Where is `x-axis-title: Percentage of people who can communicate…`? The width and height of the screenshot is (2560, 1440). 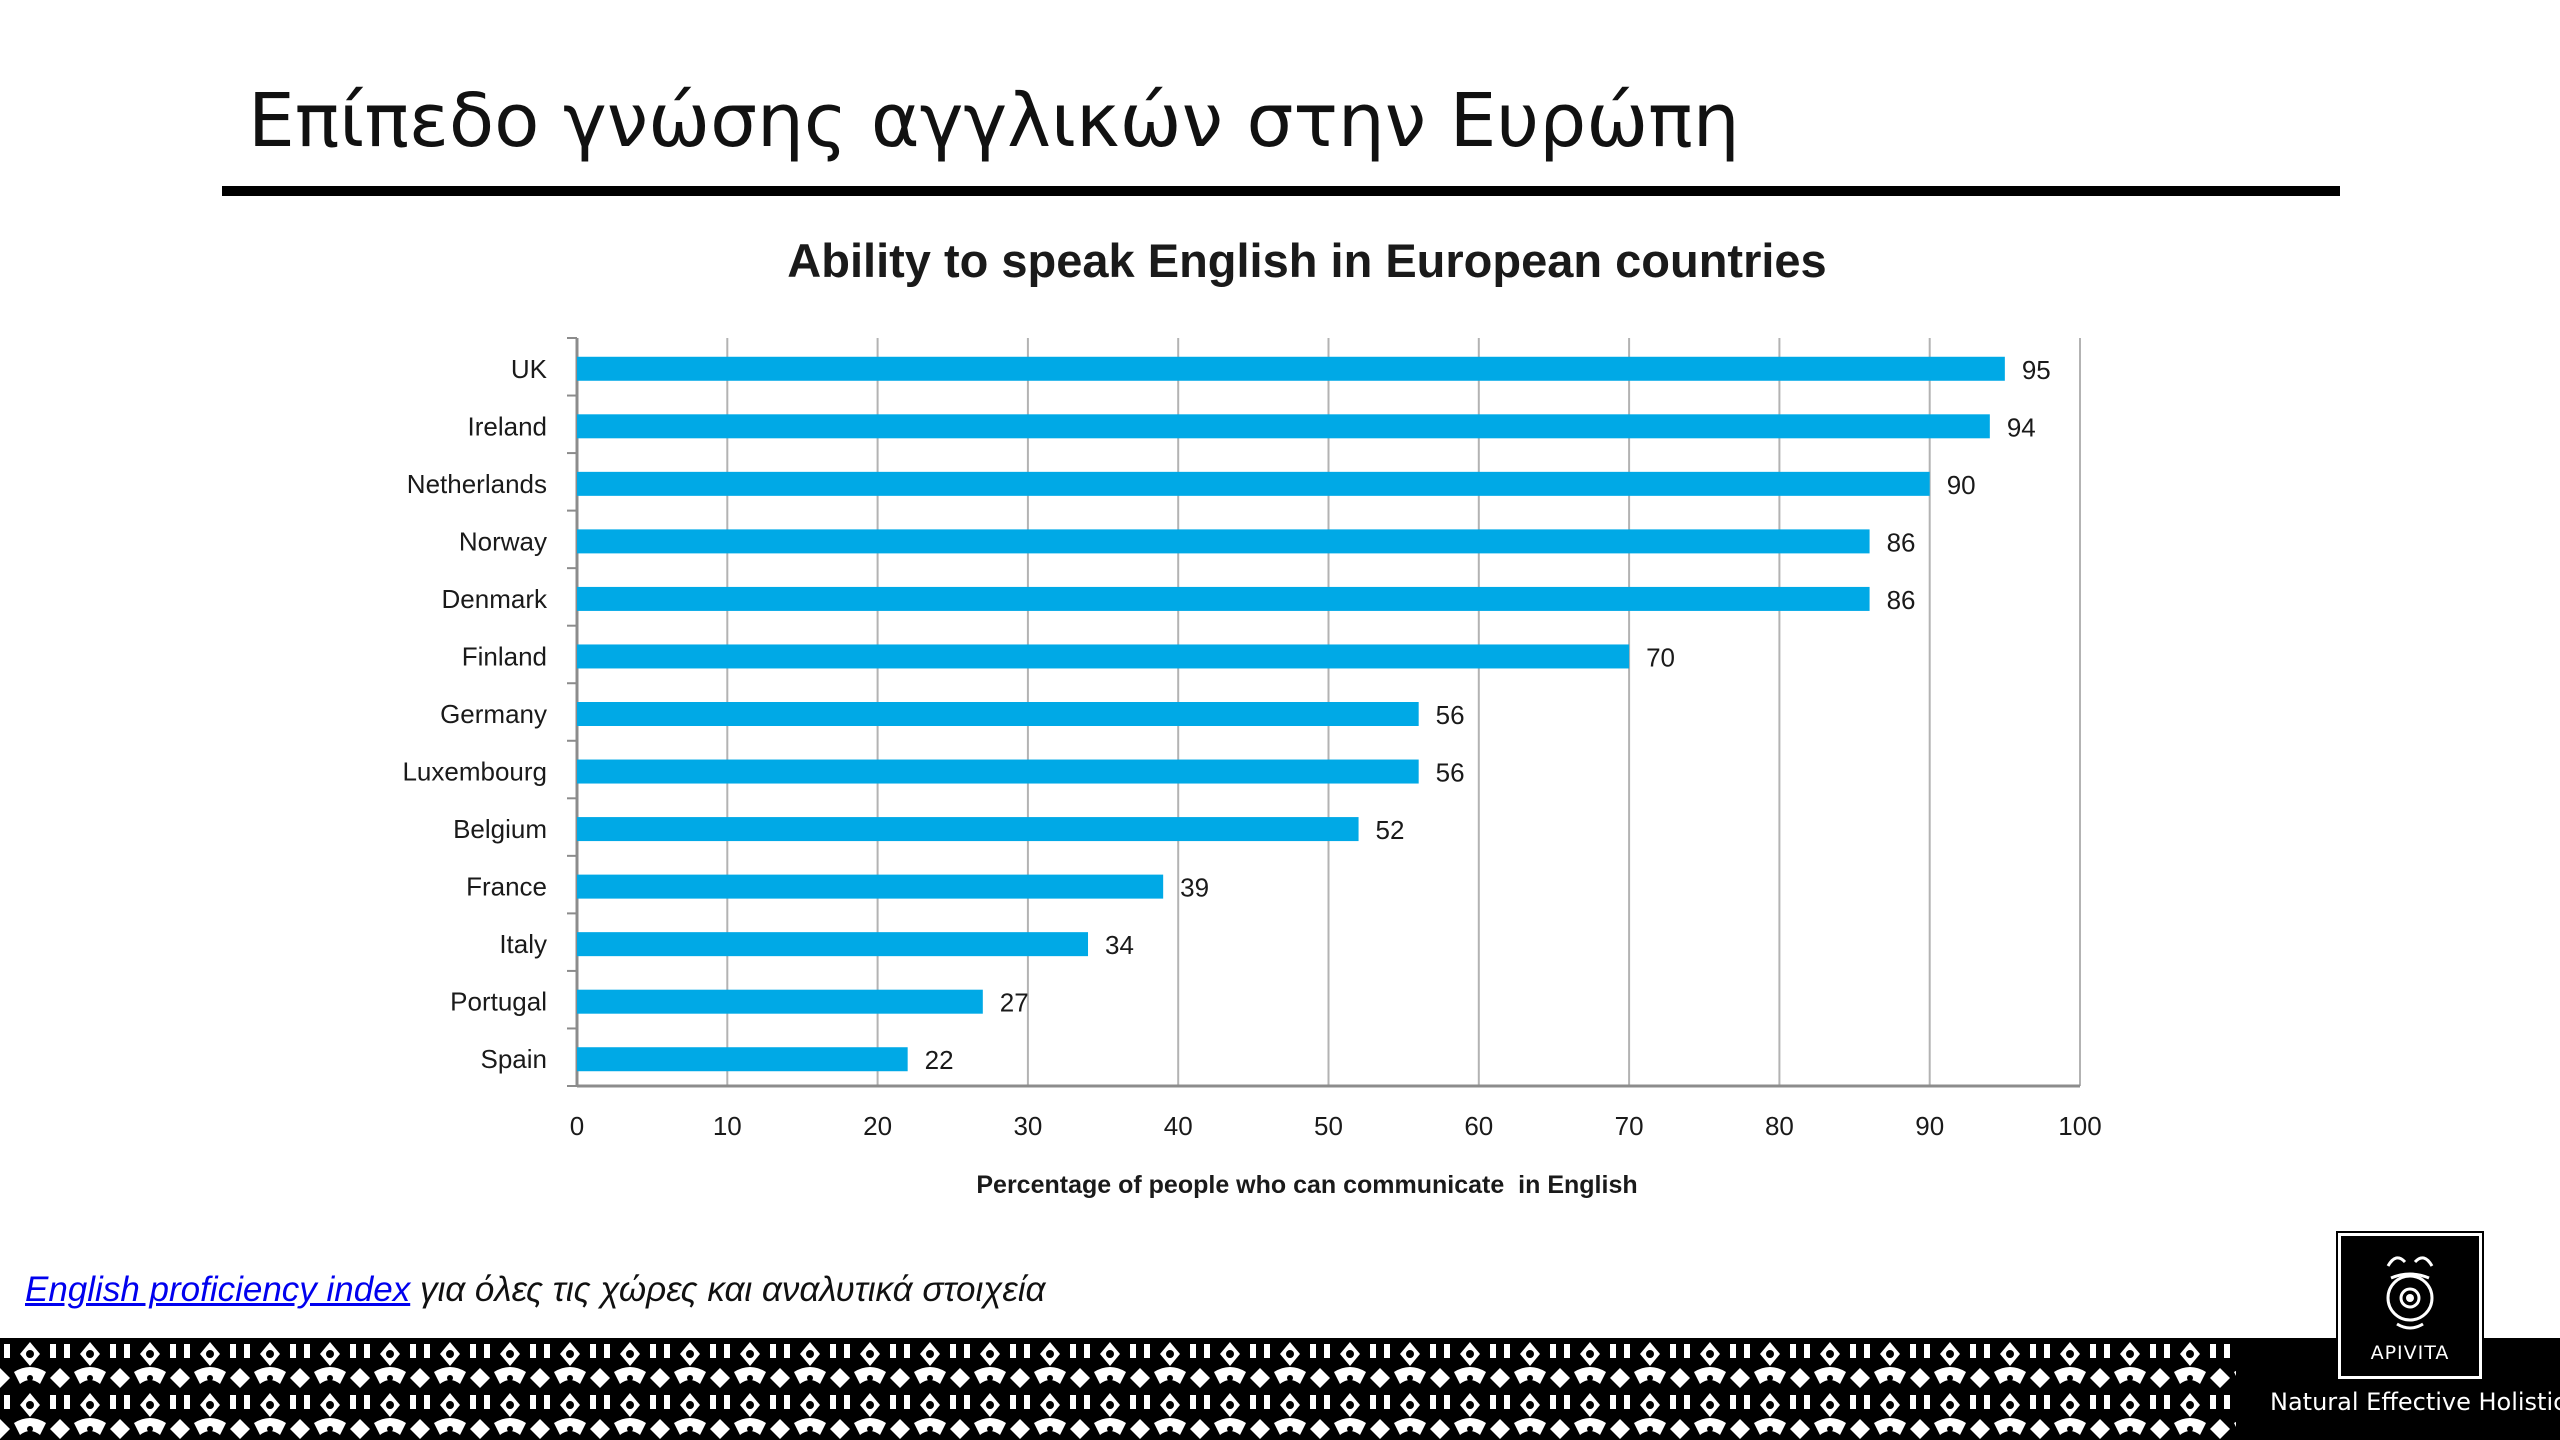
x-axis-title: Percentage of people who can communicate… is located at coordinates (1306, 1185).